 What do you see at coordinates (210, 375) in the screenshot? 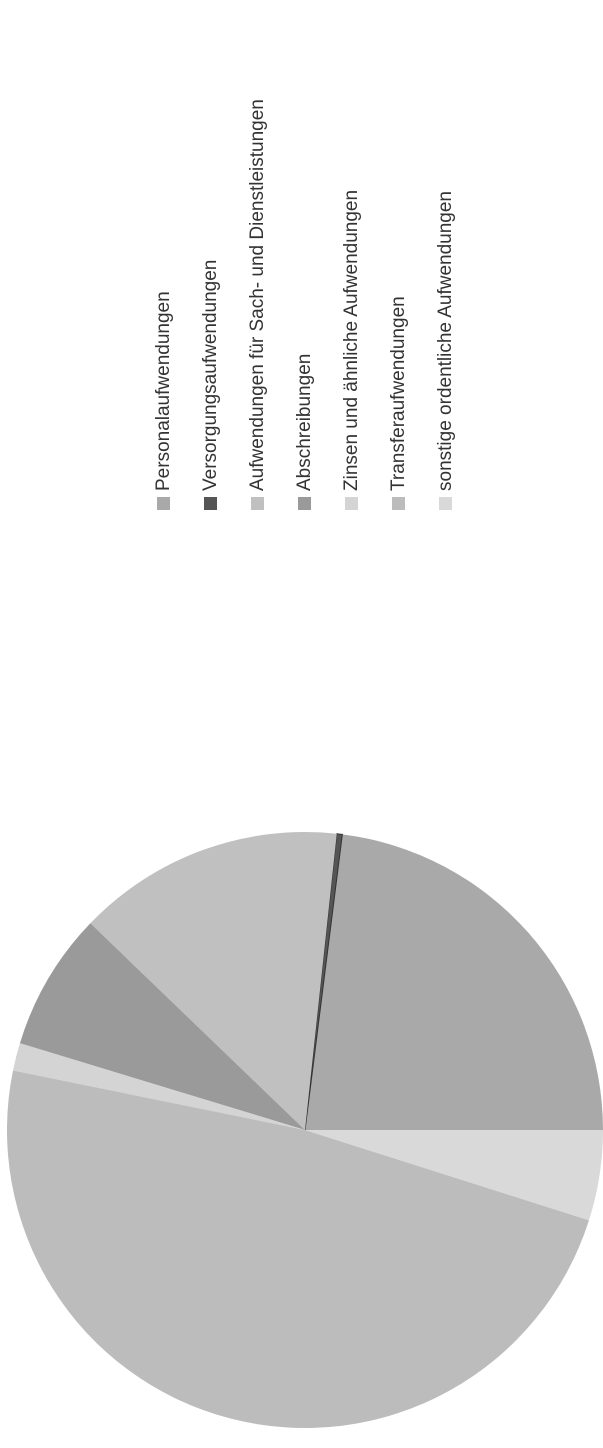
I see `legend-label: Versorgungsaufwendungen` at bounding box center [210, 375].